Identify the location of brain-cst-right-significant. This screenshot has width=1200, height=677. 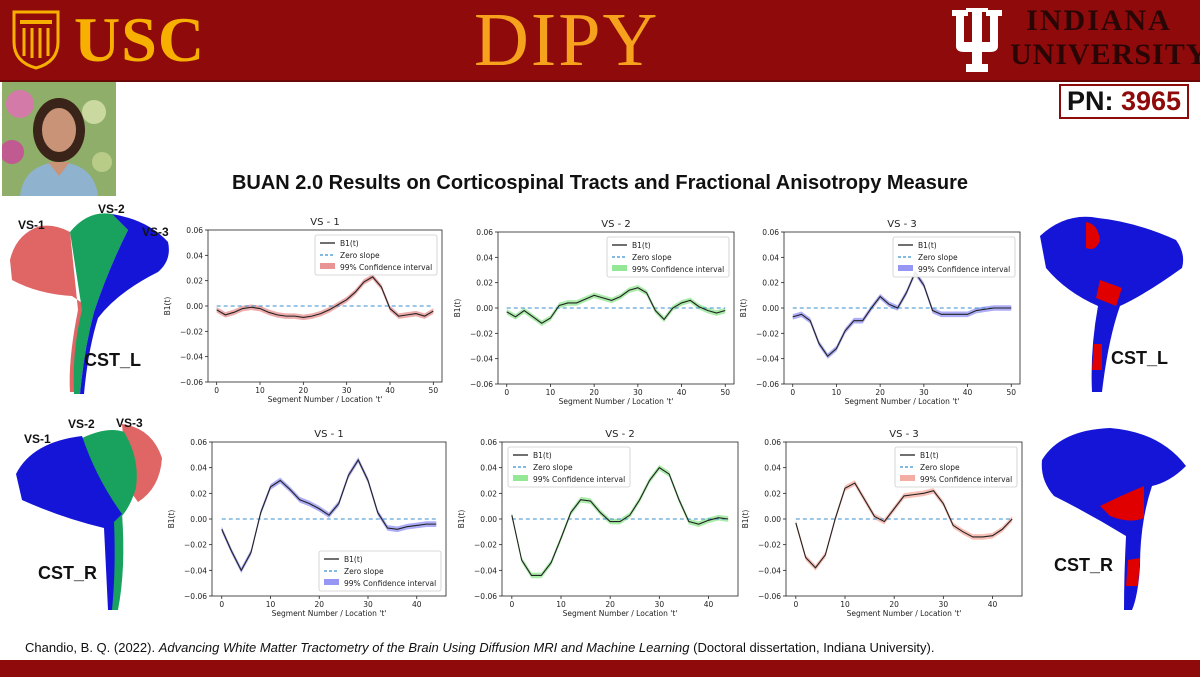
(1113, 519).